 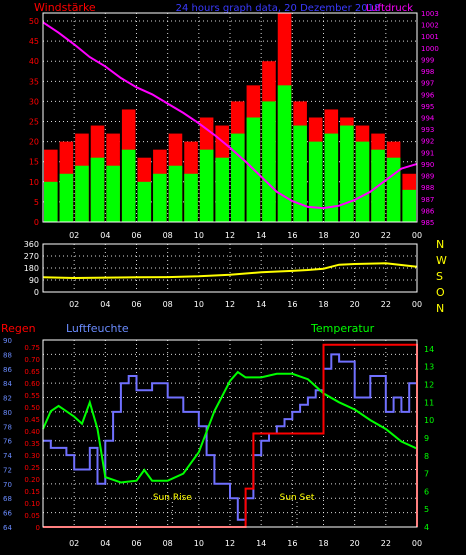 What do you see at coordinates (426, 438) in the screenshot?
I see `temperature-tick-label: 9` at bounding box center [426, 438].